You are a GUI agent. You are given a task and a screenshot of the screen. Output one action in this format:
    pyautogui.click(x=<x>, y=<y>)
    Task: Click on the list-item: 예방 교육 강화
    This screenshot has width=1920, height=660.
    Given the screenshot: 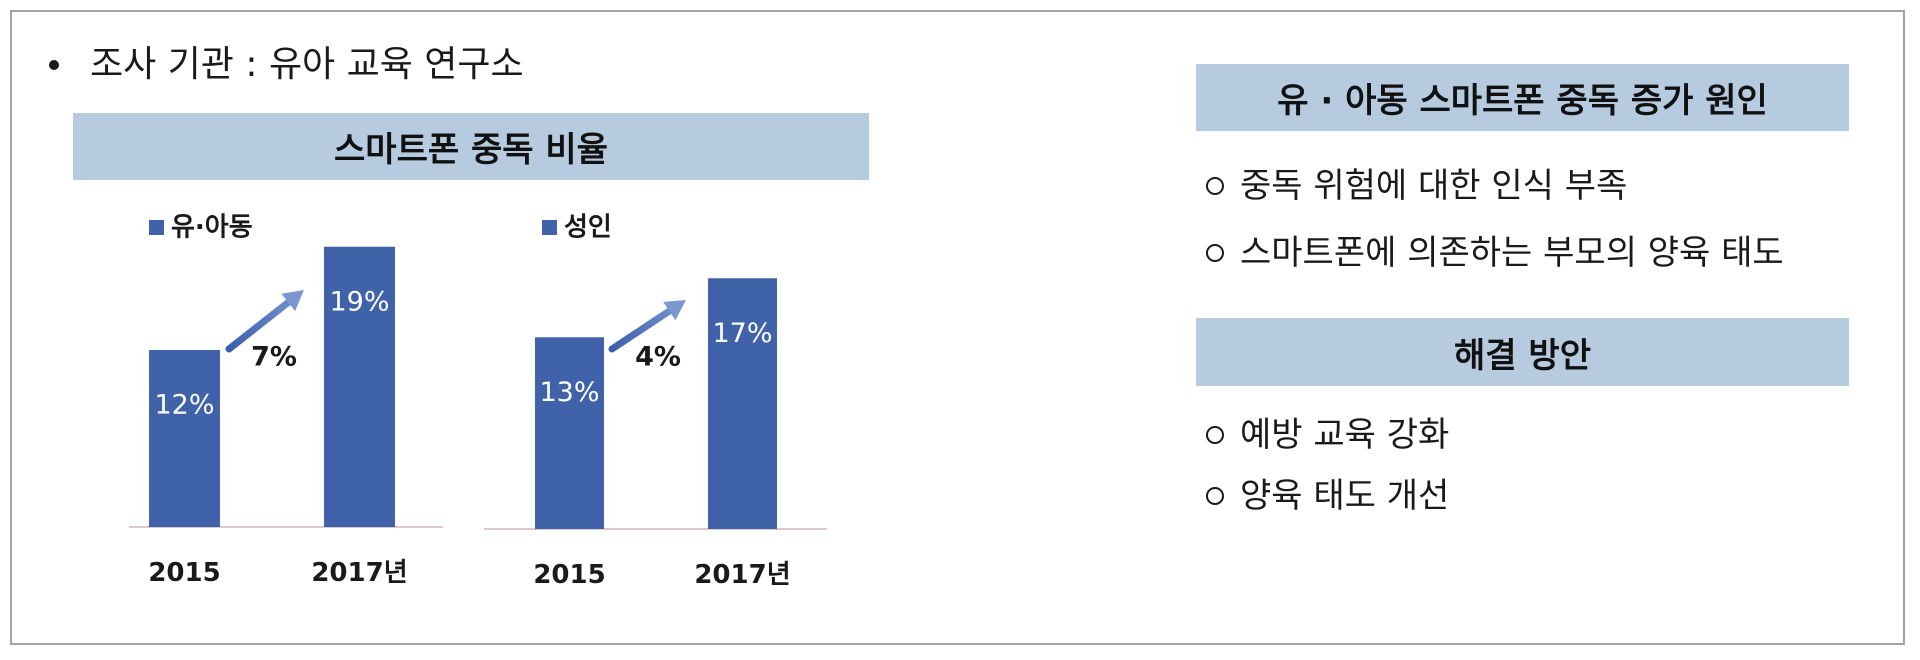 What is the action you would take?
    pyautogui.click(x=1327, y=435)
    